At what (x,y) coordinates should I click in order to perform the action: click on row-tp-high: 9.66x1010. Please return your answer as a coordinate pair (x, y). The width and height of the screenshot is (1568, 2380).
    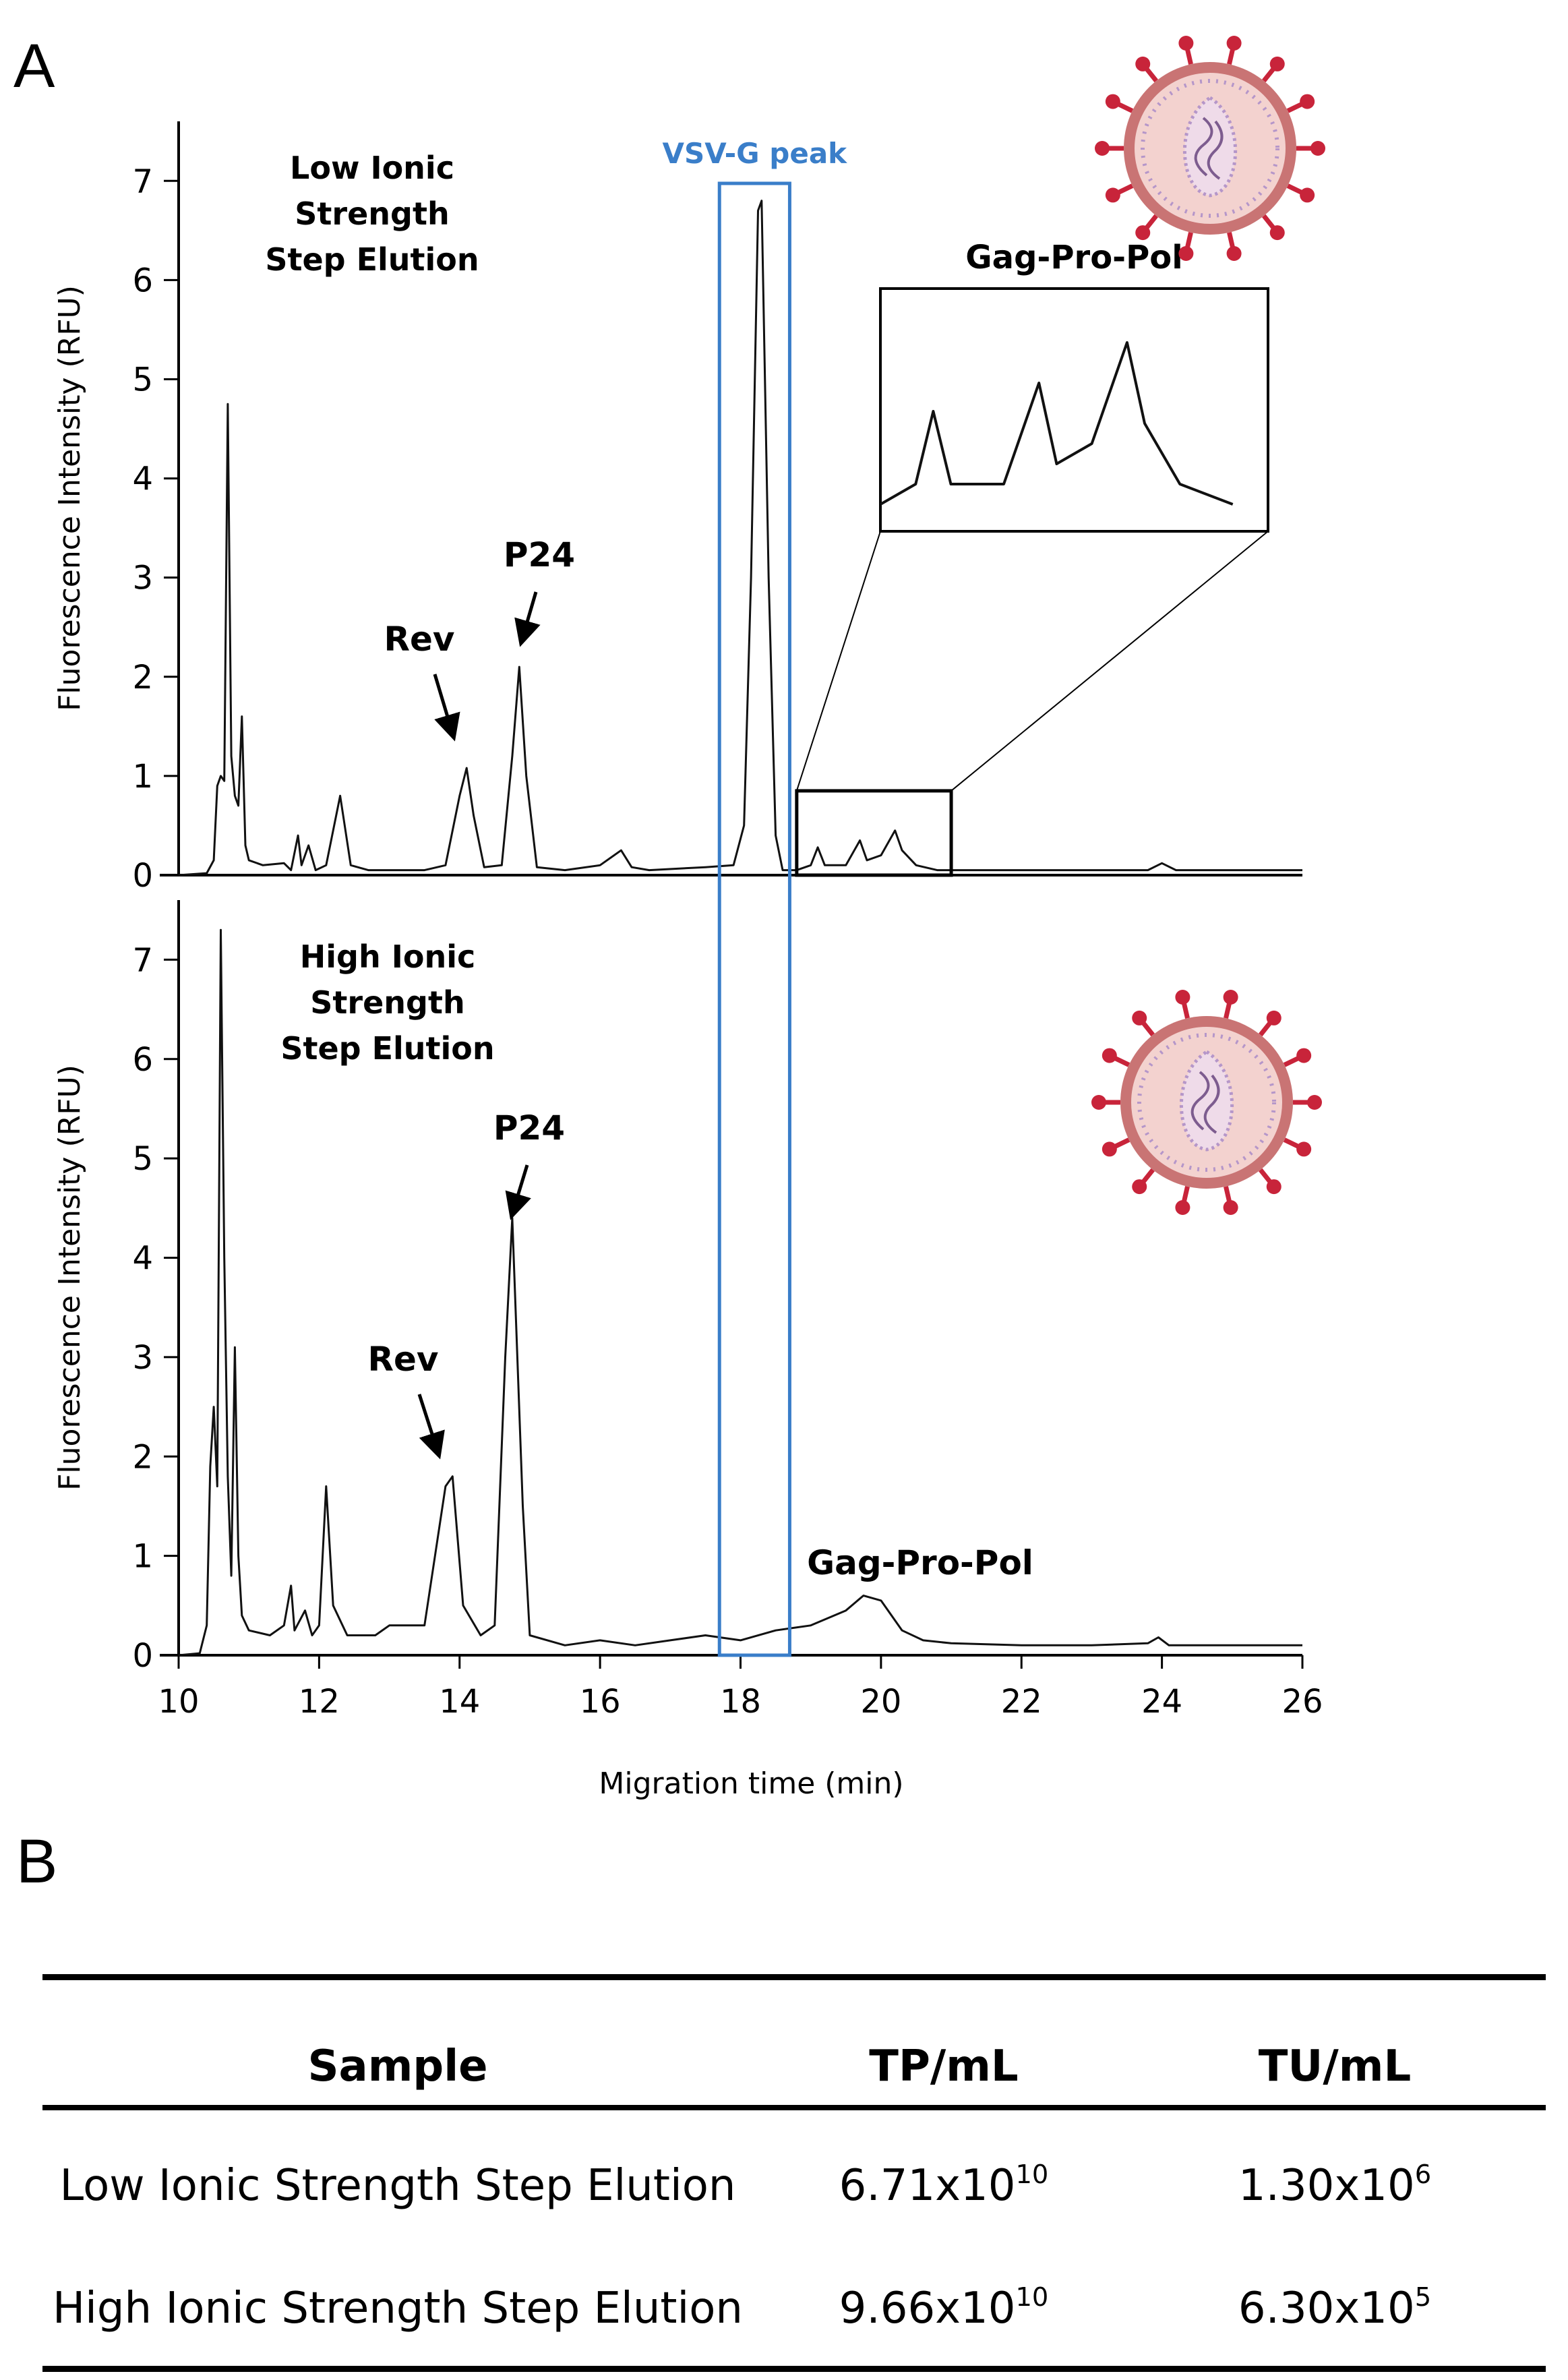
    Looking at the image, I should click on (944, 2308).